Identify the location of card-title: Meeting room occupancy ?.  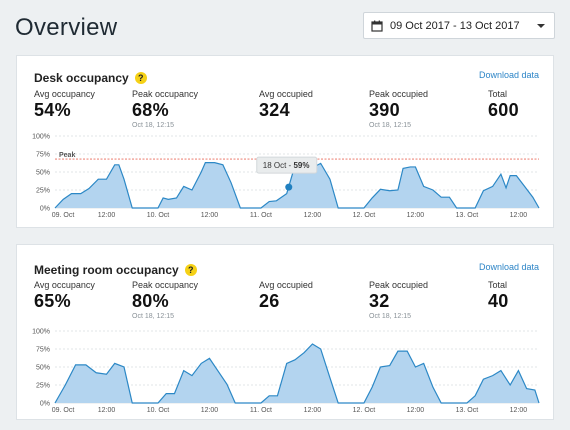
(115, 270).